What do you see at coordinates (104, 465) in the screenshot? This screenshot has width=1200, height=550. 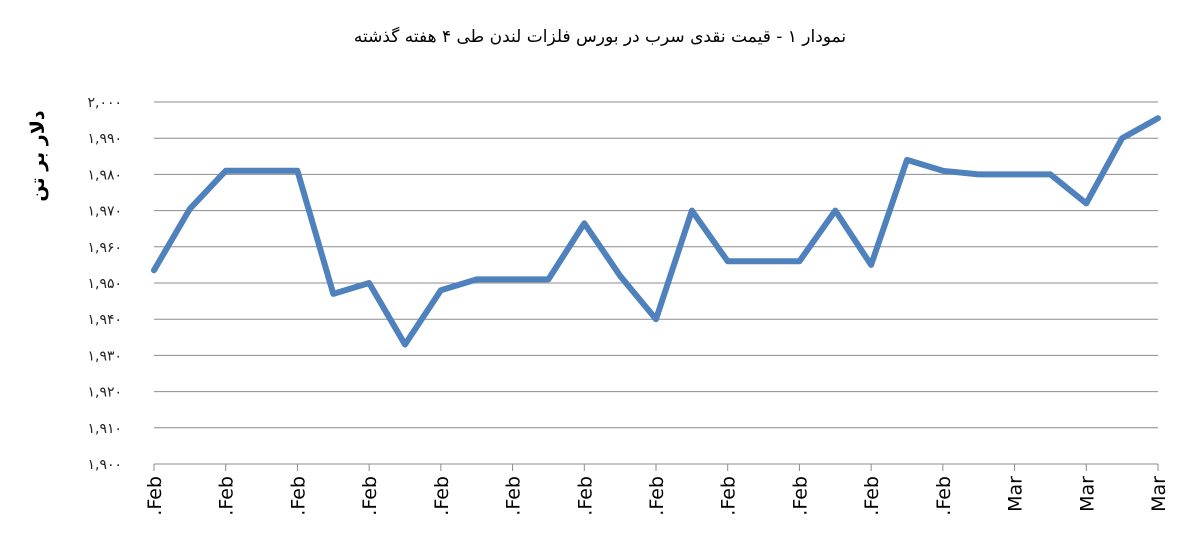 I see `y-tick-label: ۱,۹۰۰` at bounding box center [104, 465].